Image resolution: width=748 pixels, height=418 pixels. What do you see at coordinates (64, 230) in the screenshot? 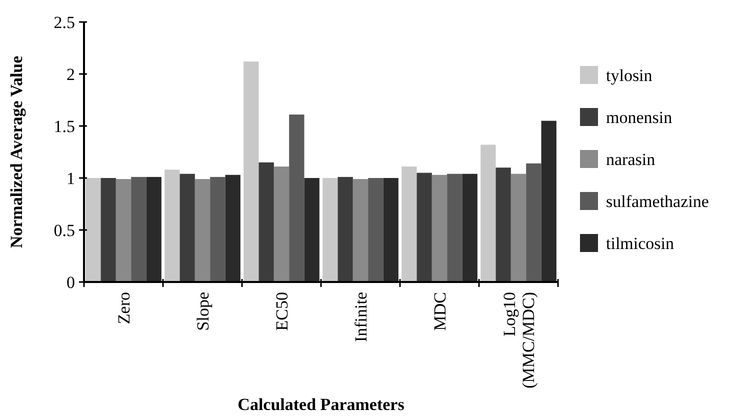
I see `y-tick-label: 0.5` at bounding box center [64, 230].